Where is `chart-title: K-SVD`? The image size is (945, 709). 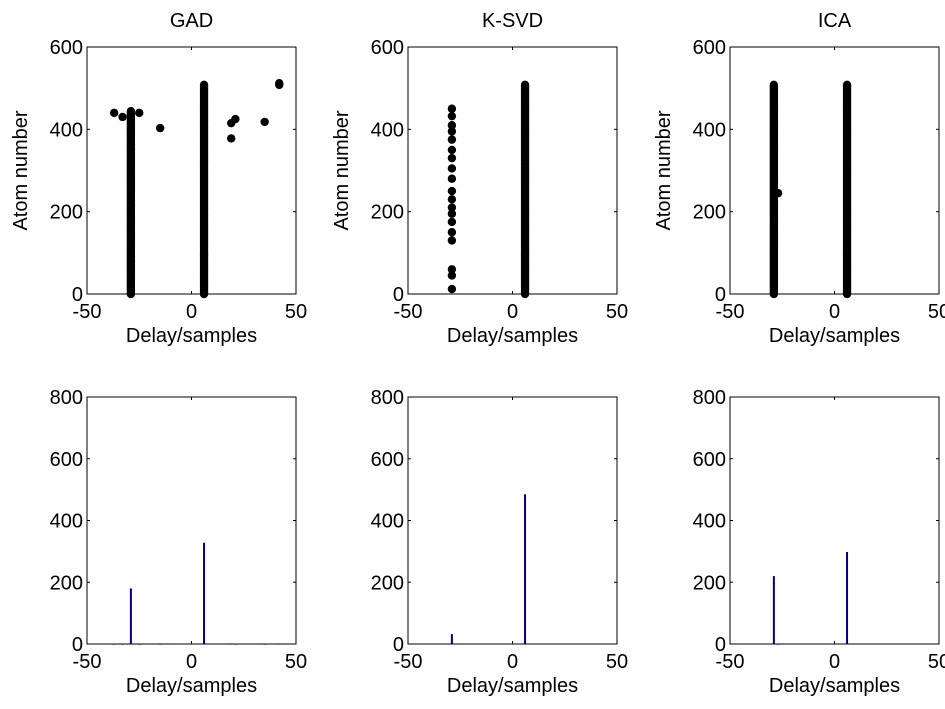 chart-title: K-SVD is located at coordinates (512, 21).